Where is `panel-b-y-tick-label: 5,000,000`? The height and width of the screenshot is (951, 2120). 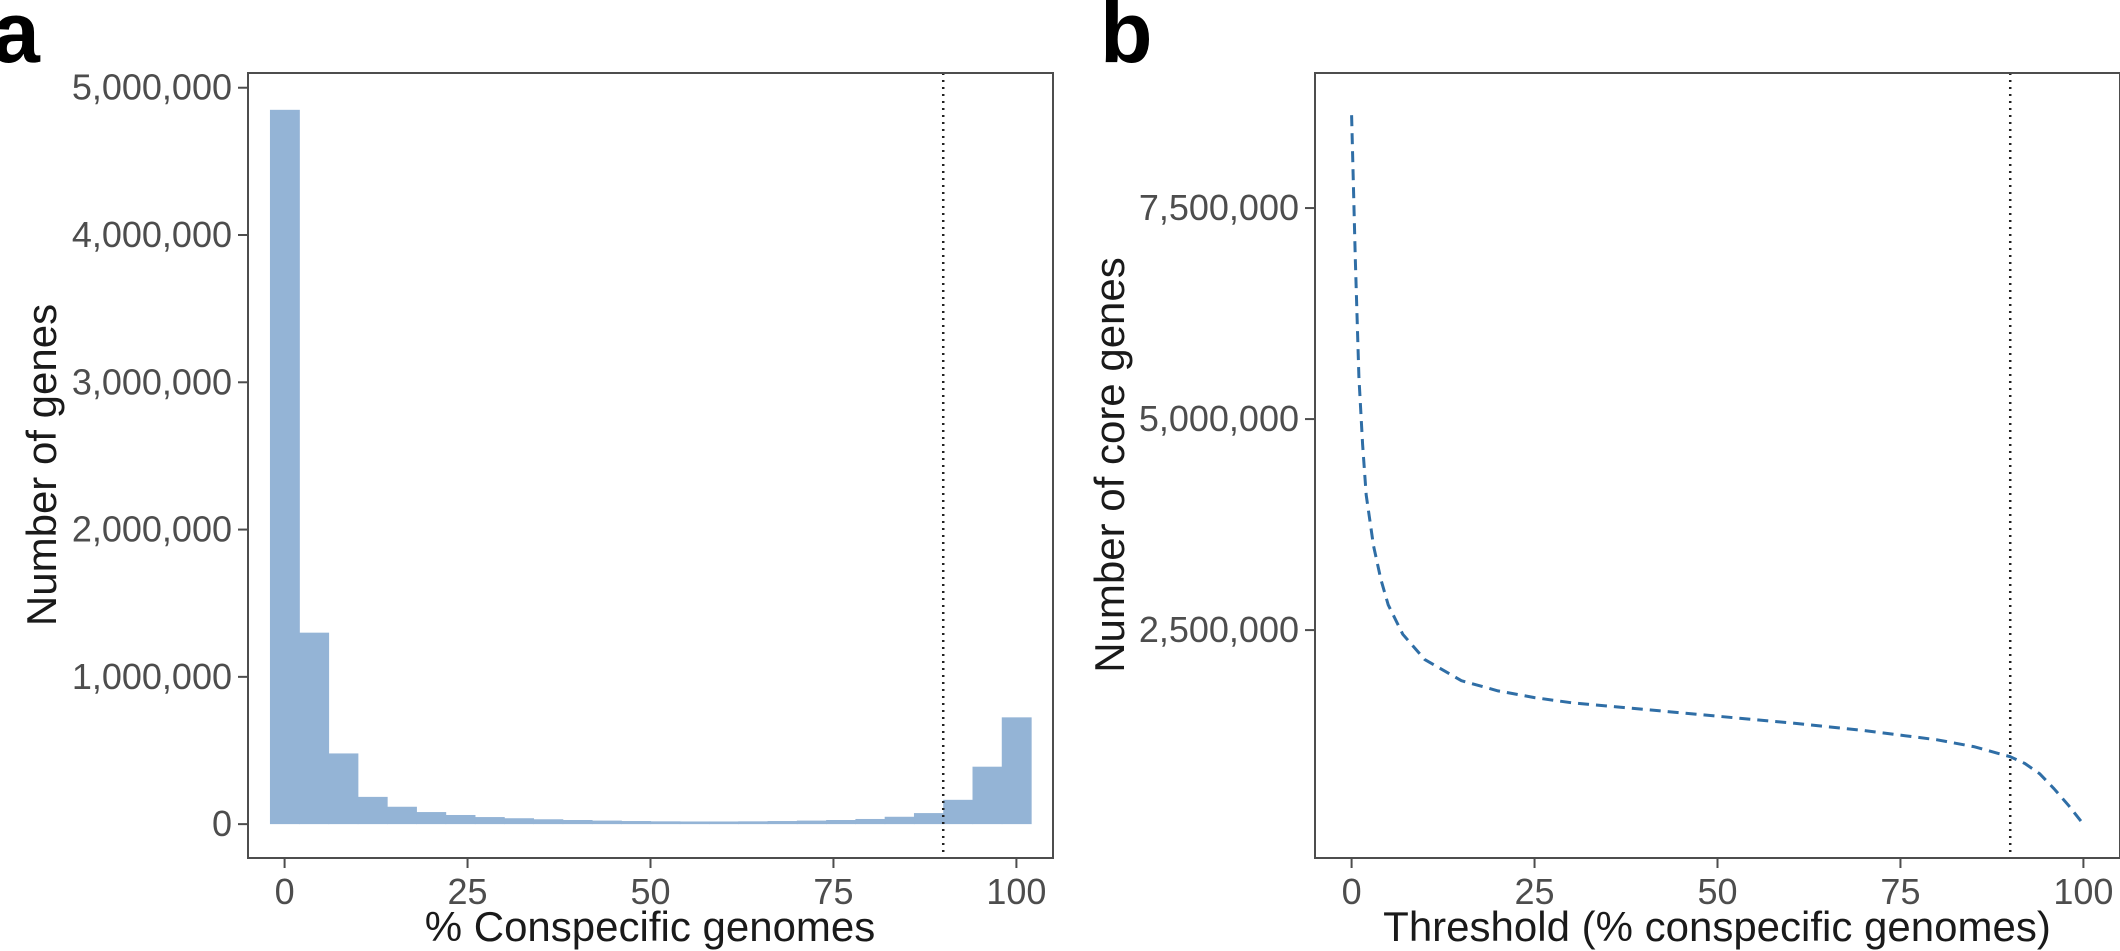 panel-b-y-tick-label: 5,000,000 is located at coordinates (1219, 418).